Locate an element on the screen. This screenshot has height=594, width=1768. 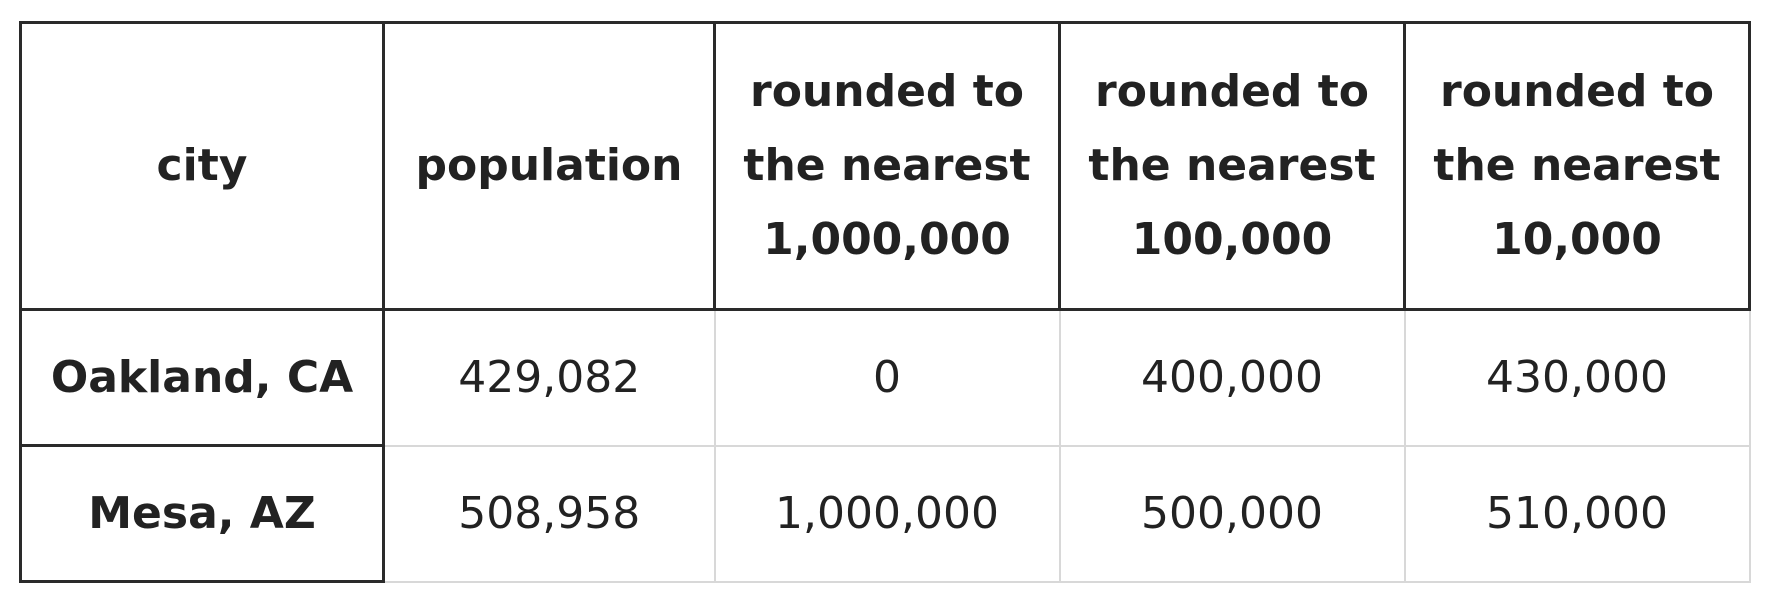
row-city: Oakland, CA is located at coordinates (202, 377).